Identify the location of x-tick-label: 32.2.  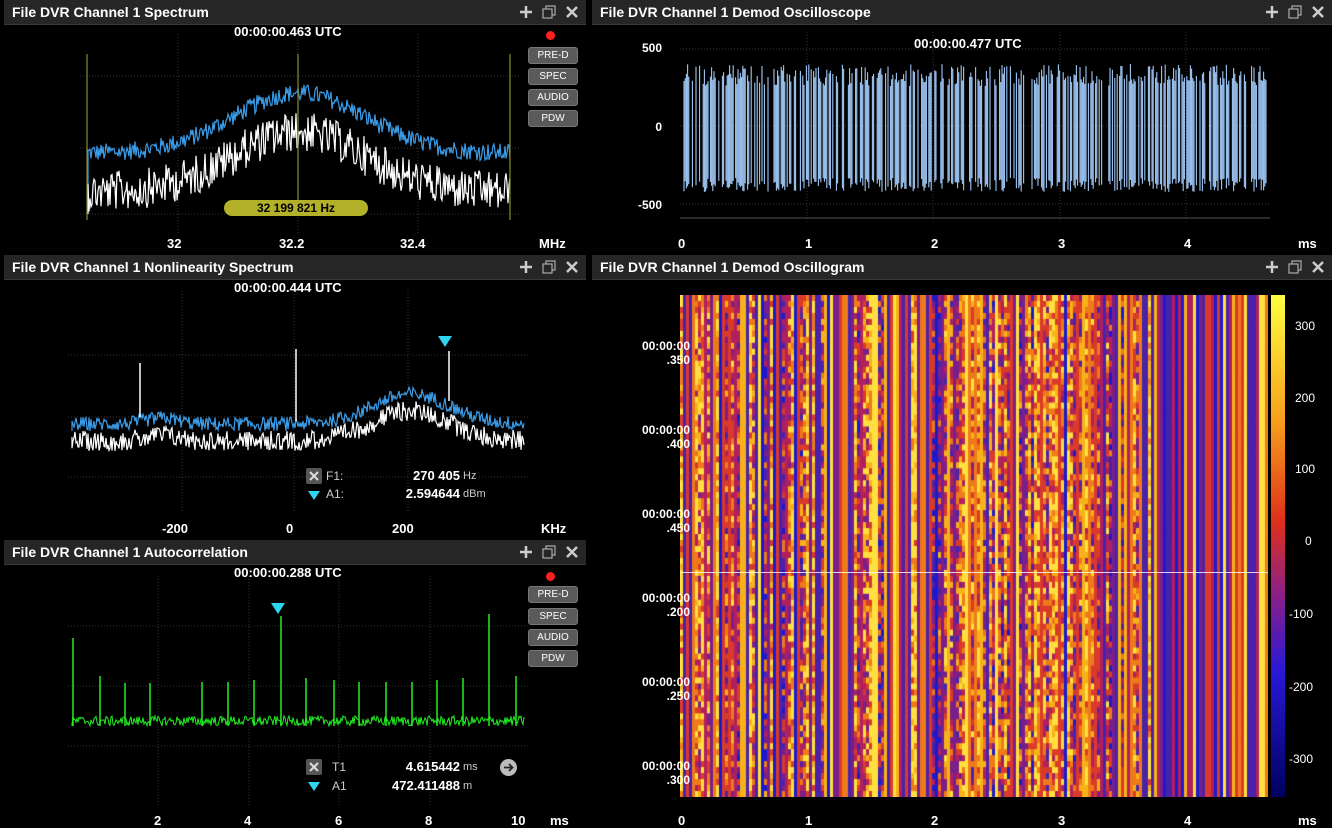
(292, 243).